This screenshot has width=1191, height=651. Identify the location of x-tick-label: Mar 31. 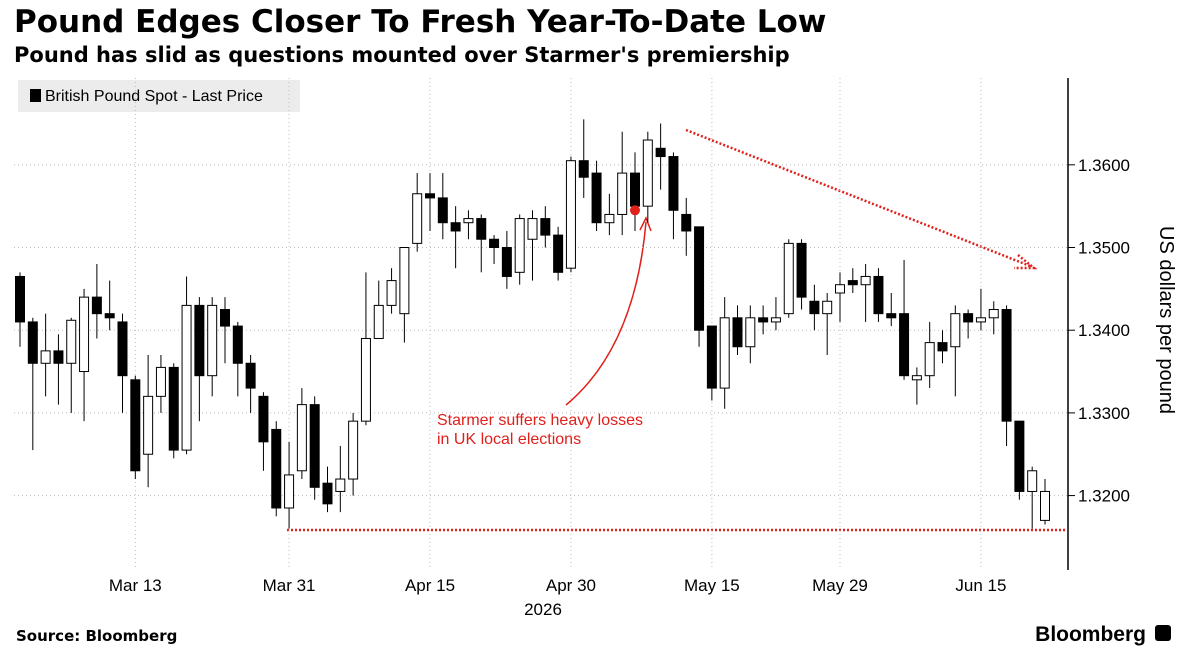
(289, 585).